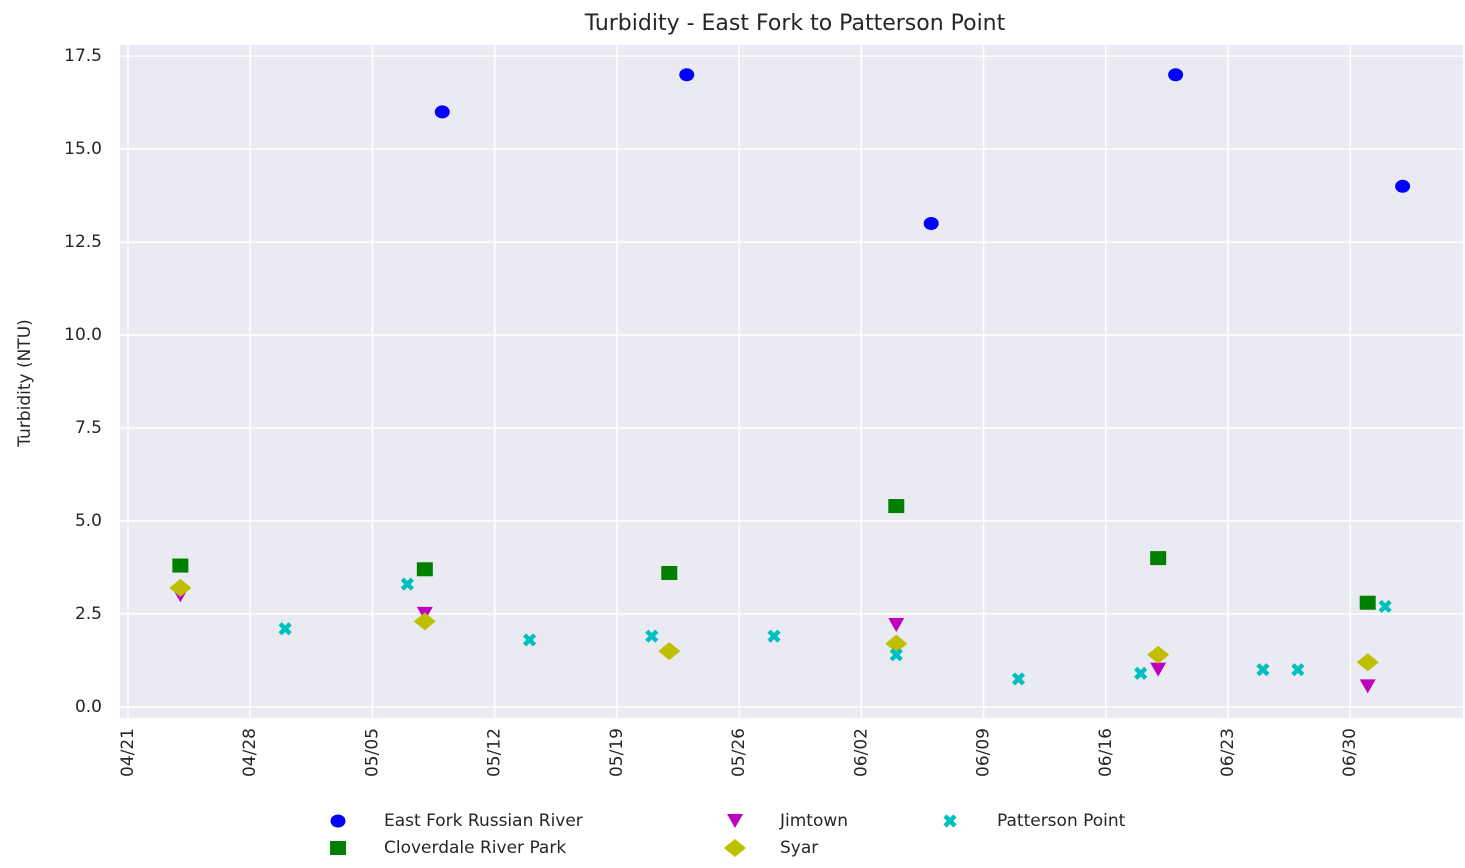 The image size is (1465, 868). Describe the element at coordinates (861, 752) in the screenshot. I see `x-tick-label: 06/02` at that location.